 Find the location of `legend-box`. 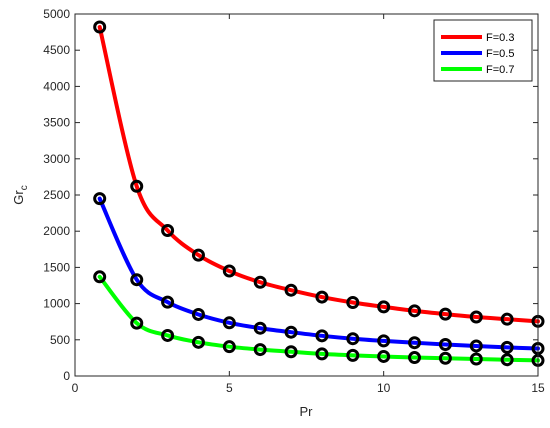

legend-box is located at coordinates (483, 50).